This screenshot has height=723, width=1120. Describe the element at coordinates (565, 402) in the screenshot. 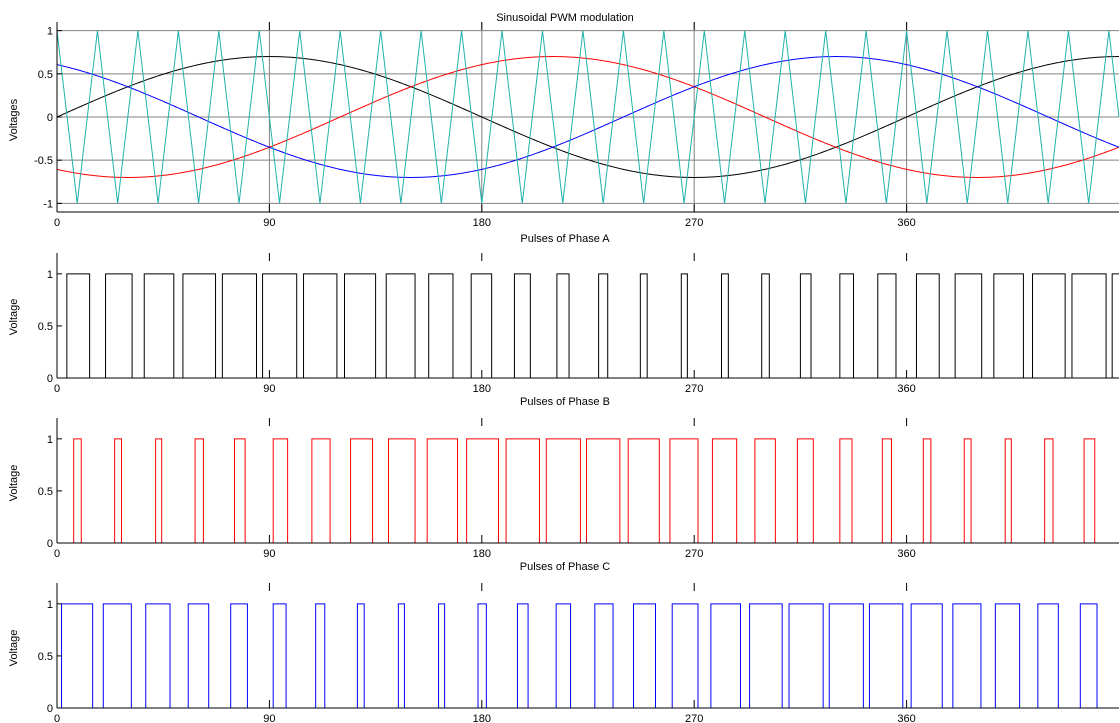

I see `phase-b-title: Pulses of Phase B` at that location.